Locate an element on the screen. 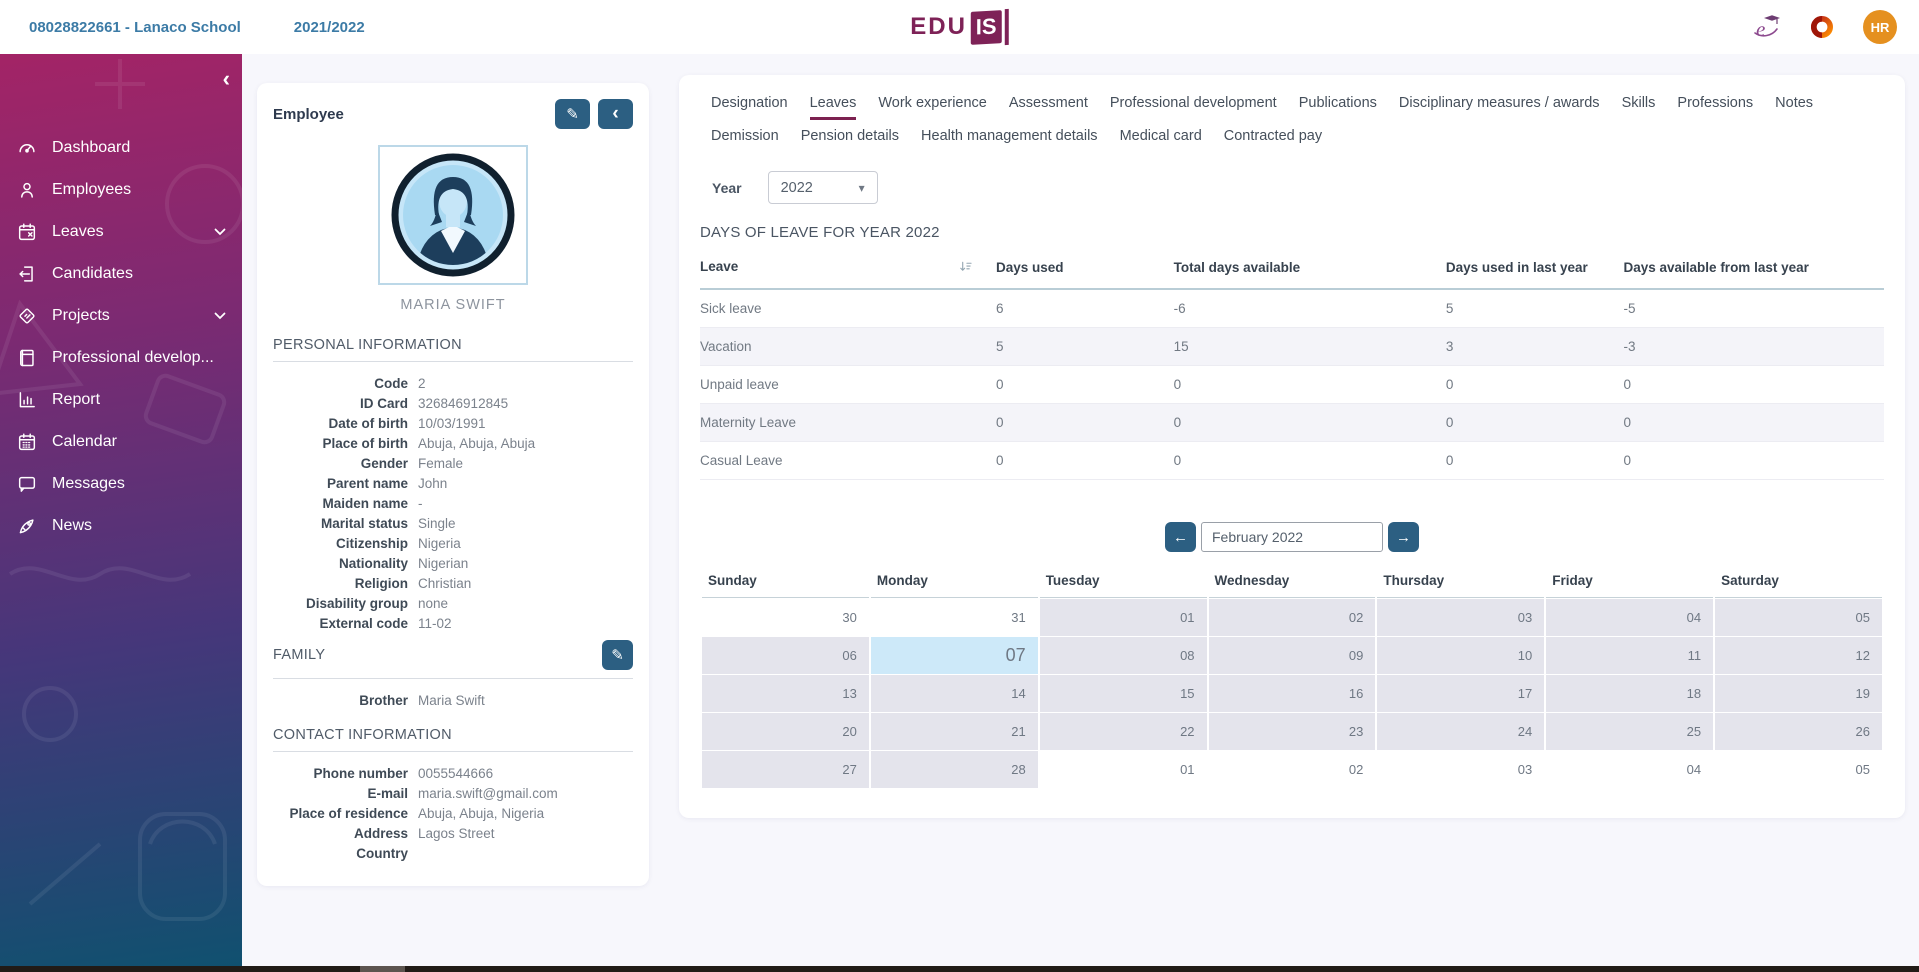  calendar-day: 21 is located at coordinates (954, 731).